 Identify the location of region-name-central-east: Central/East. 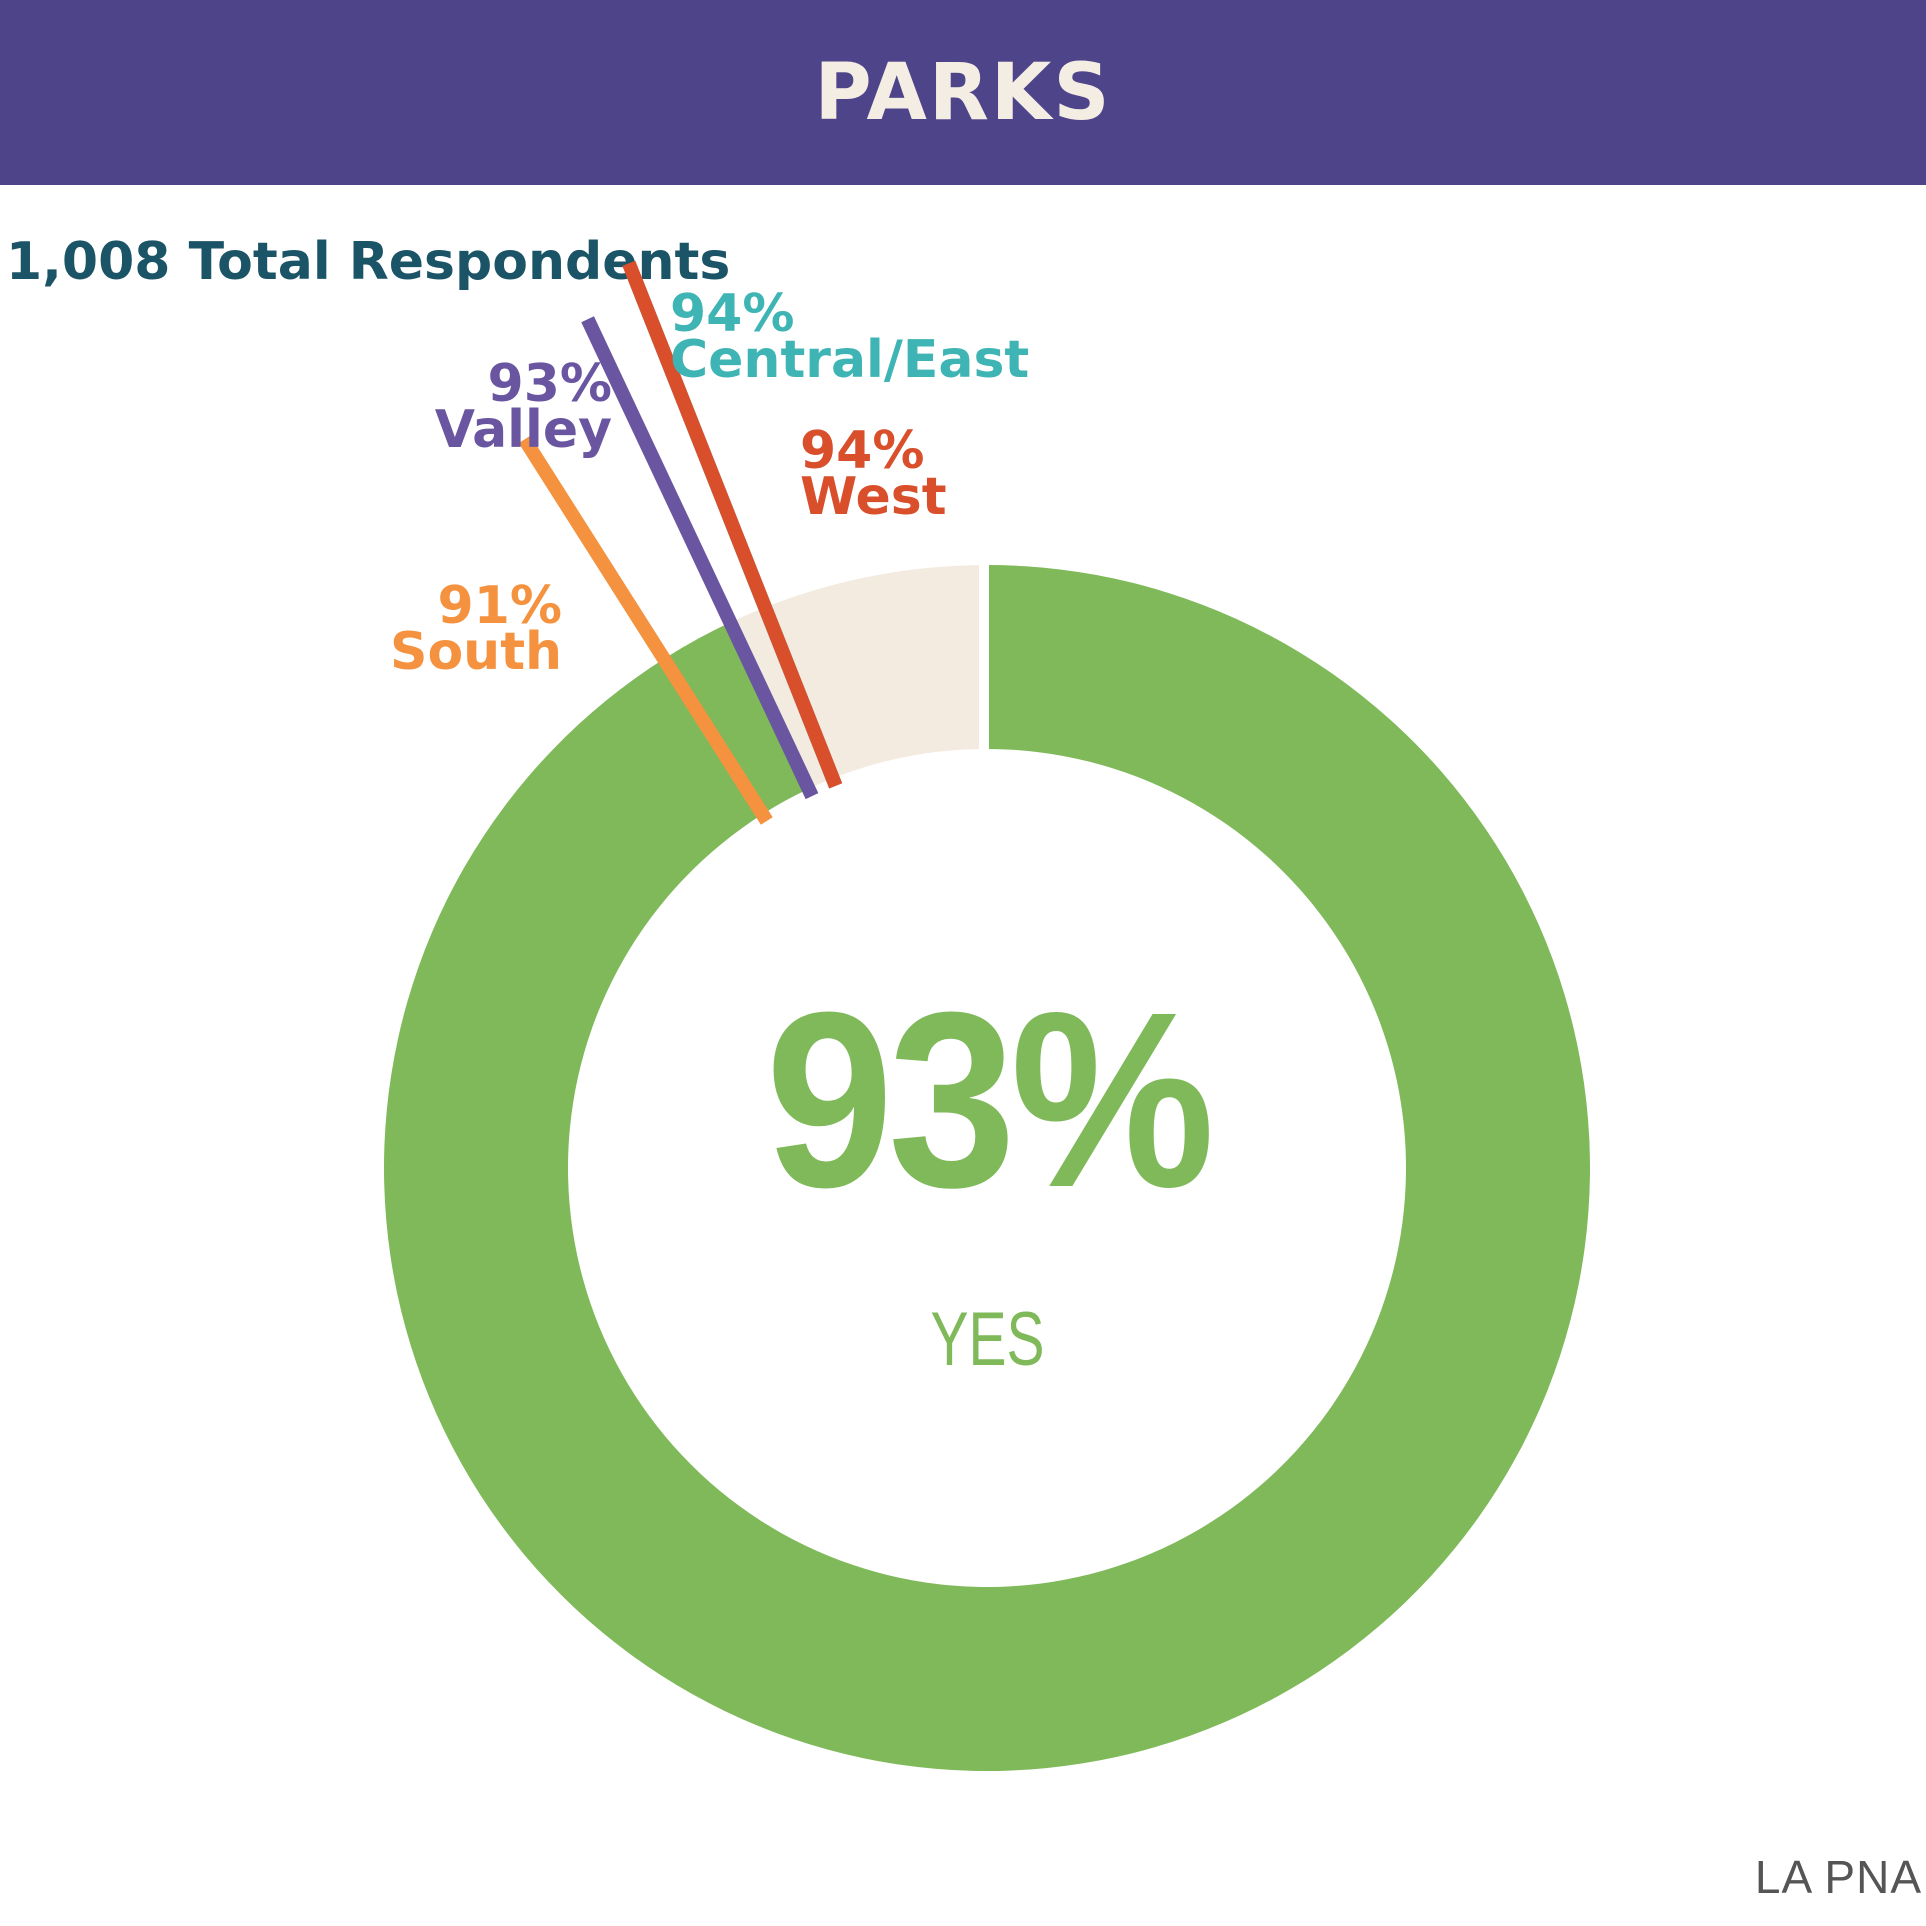
(850, 360).